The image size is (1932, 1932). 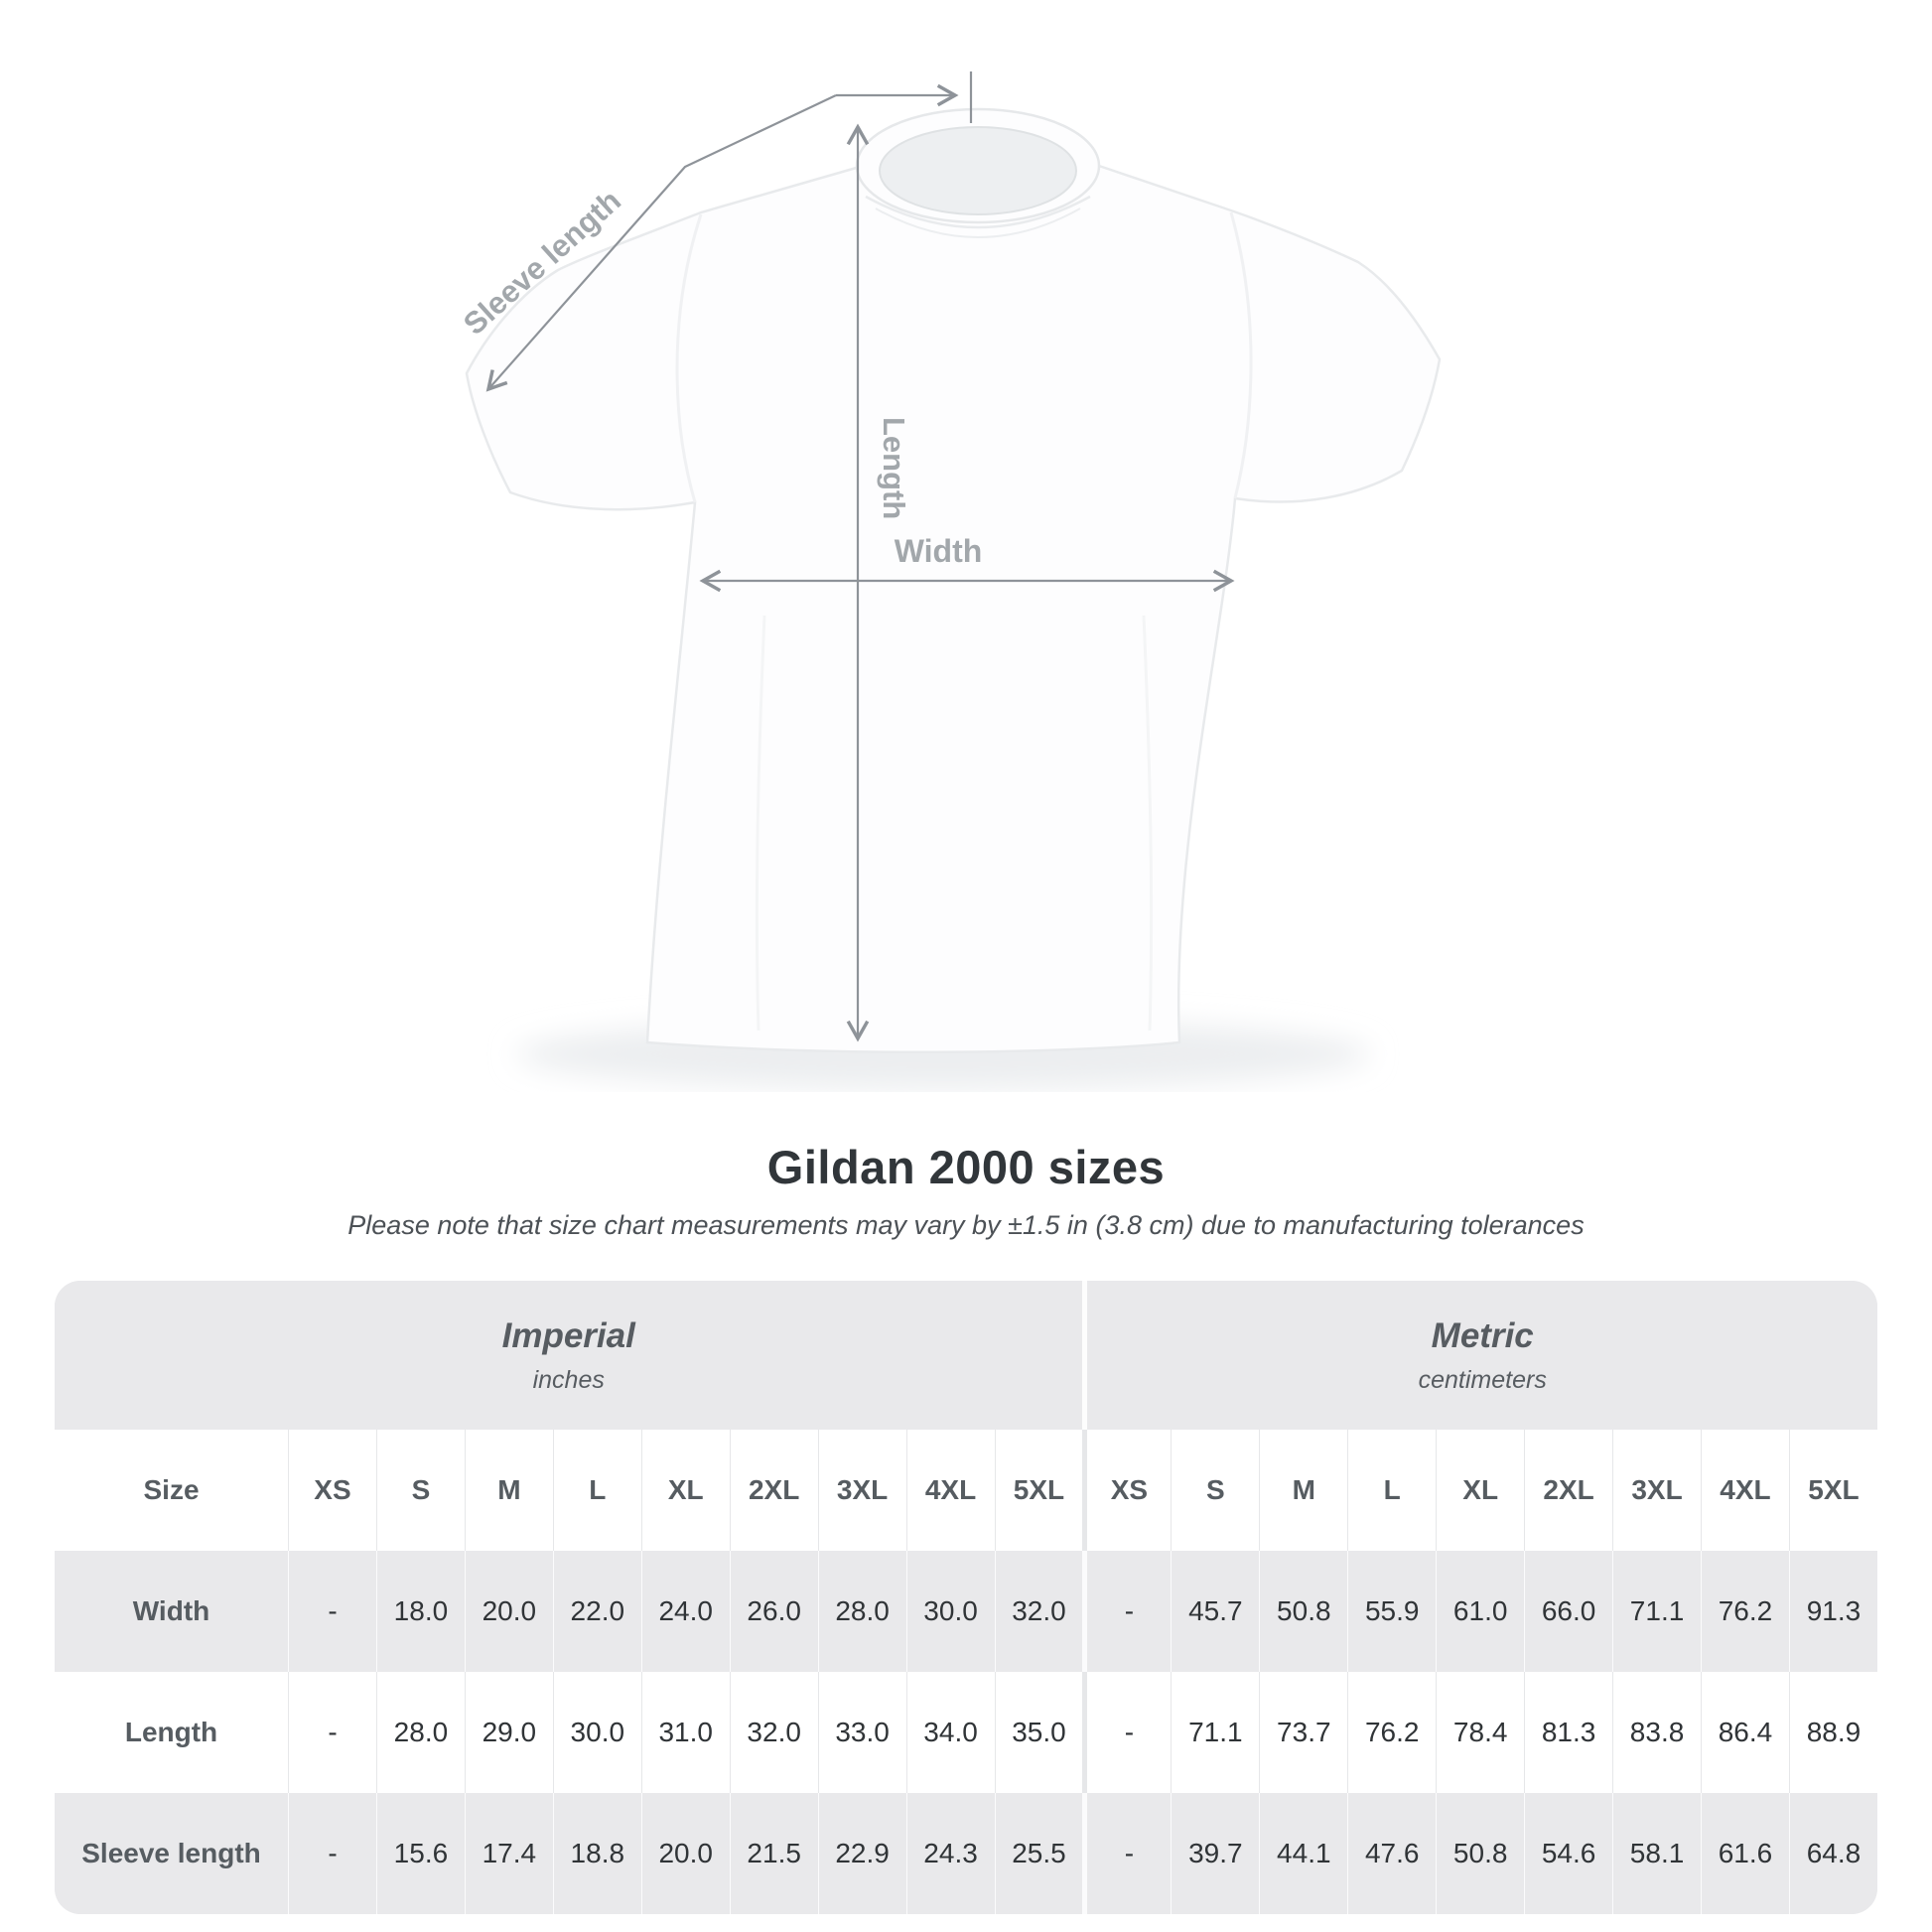 What do you see at coordinates (1303, 1733) in the screenshot?
I see `measurement-value: 73.7` at bounding box center [1303, 1733].